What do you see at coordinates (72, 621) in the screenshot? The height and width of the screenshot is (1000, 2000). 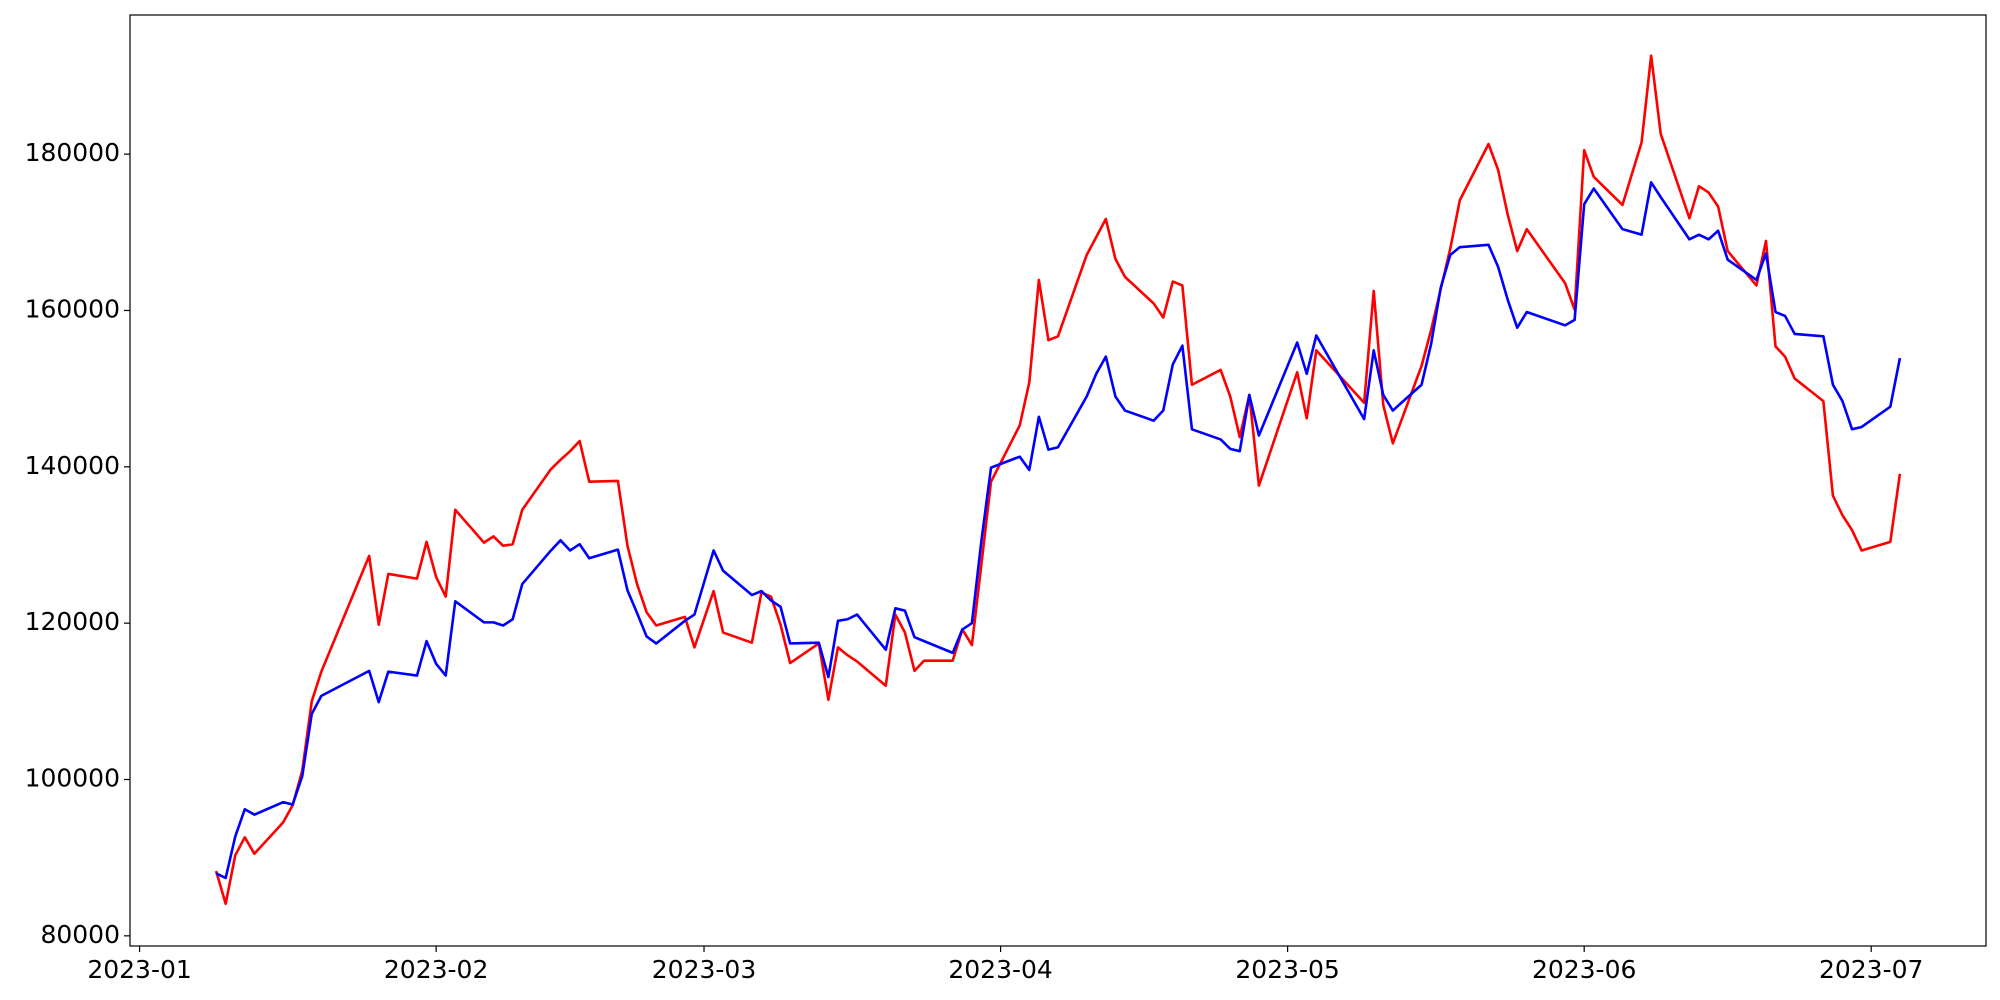 I see `y-tick-label: 120000` at bounding box center [72, 621].